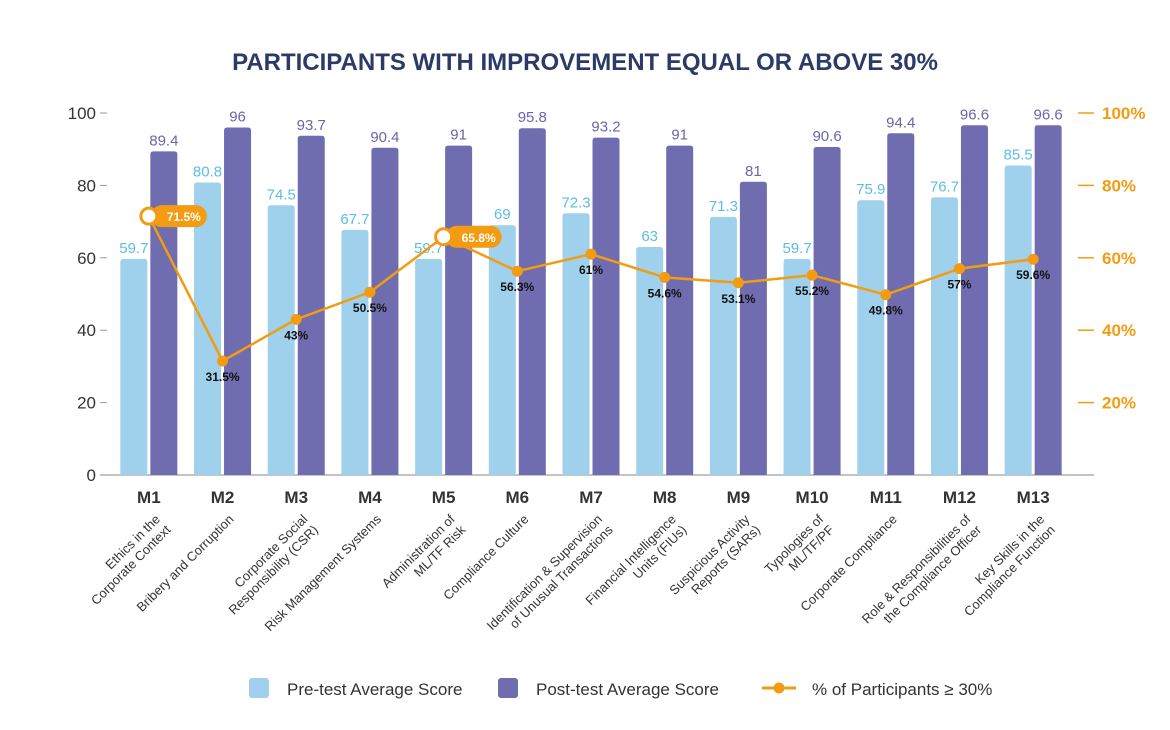 The image size is (1170, 730). I want to click on data-label-pre-test: 74.5, so click(281, 194).